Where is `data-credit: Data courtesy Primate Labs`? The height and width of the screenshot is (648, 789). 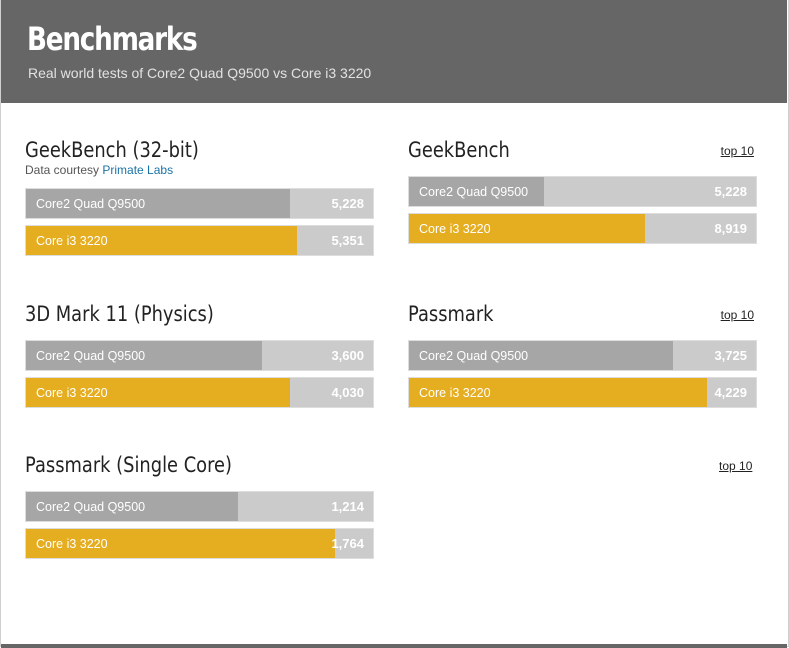
data-credit: Data courtesy Primate Labs is located at coordinates (99, 170).